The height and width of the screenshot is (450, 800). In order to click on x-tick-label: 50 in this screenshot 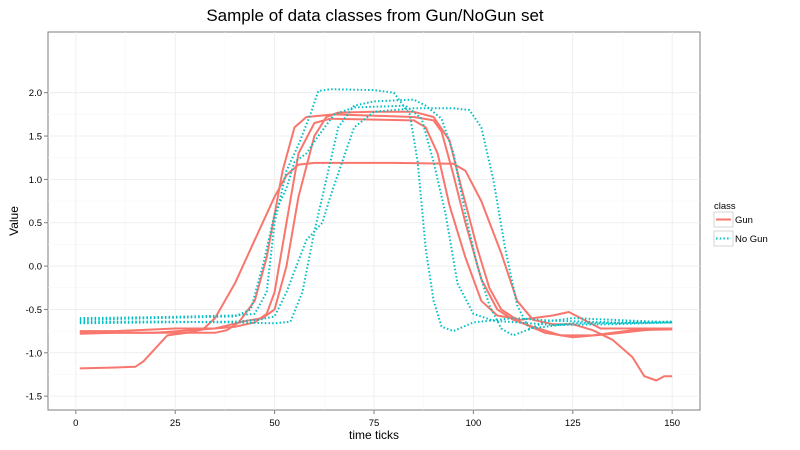, I will do `click(274, 423)`.